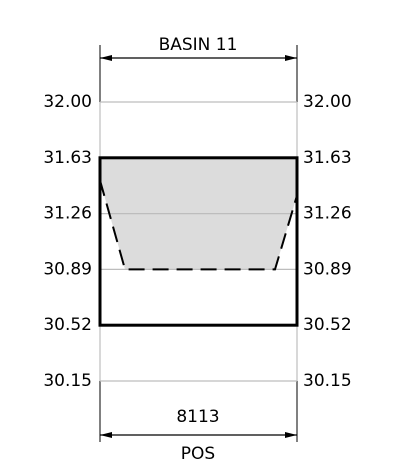  Describe the element at coordinates (198, 45) in the screenshot. I see `title: BASIN 11` at that location.